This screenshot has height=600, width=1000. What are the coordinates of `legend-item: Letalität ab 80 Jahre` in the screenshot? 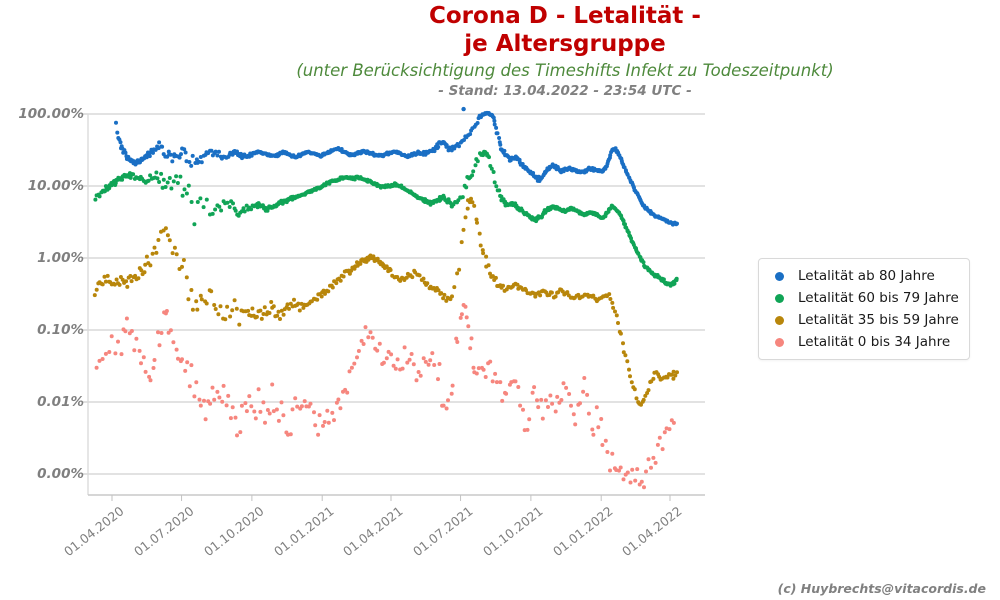 It's located at (868, 276).